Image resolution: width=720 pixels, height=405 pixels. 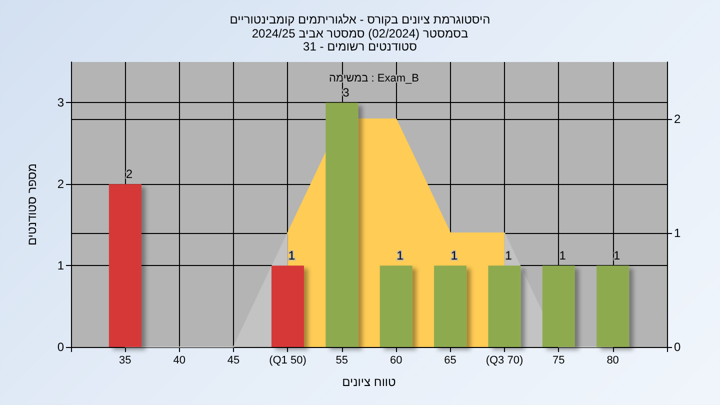 I want to click on x-tick-label: 55, so click(x=342, y=360).